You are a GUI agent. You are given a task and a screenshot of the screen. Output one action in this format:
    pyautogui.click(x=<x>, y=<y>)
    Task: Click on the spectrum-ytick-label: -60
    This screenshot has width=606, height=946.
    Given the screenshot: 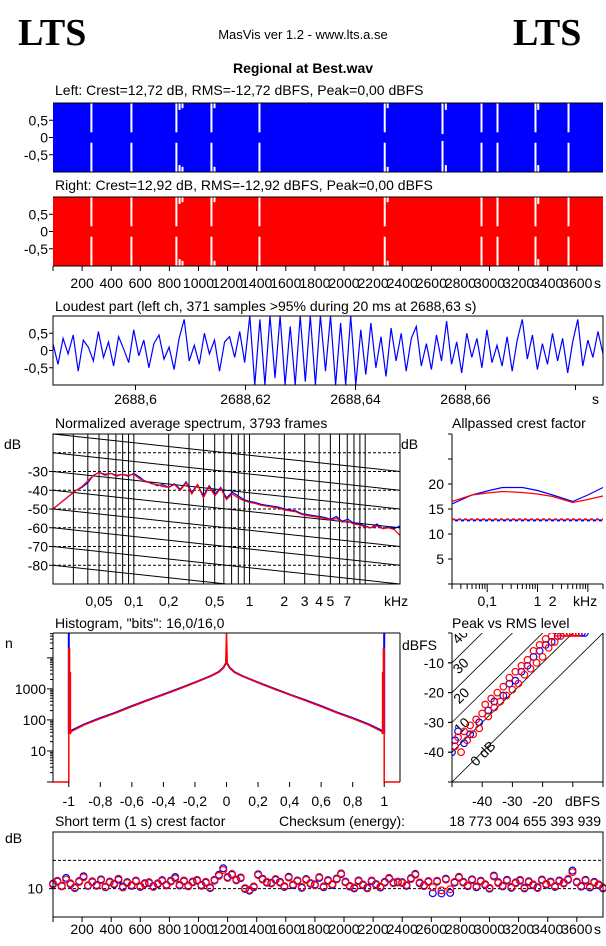 What is the action you would take?
    pyautogui.click(x=38, y=528)
    